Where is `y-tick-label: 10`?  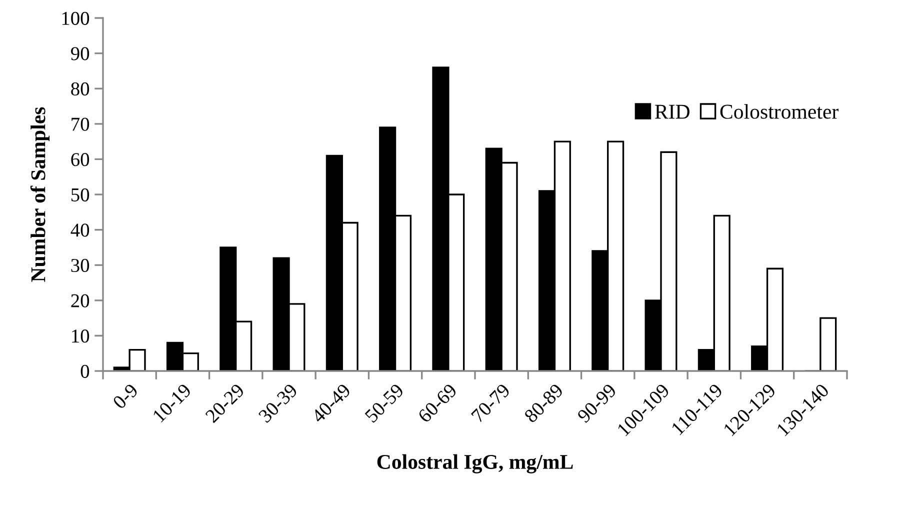 y-tick-label: 10 is located at coordinates (81, 336).